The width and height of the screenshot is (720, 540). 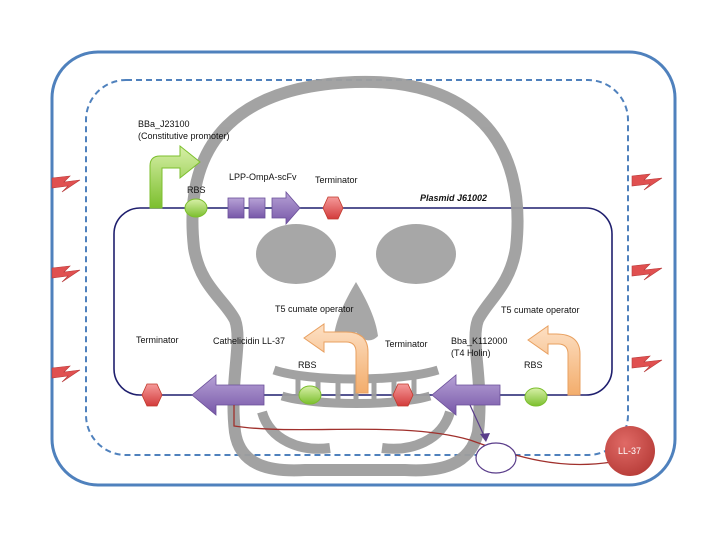 What do you see at coordinates (336, 358) in the screenshot?
I see `t5-operator-left-arrow` at bounding box center [336, 358].